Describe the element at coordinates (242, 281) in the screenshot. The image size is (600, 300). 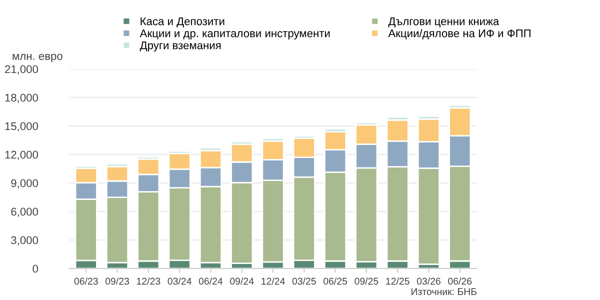
I see `x-tick-label: 09/24` at that location.